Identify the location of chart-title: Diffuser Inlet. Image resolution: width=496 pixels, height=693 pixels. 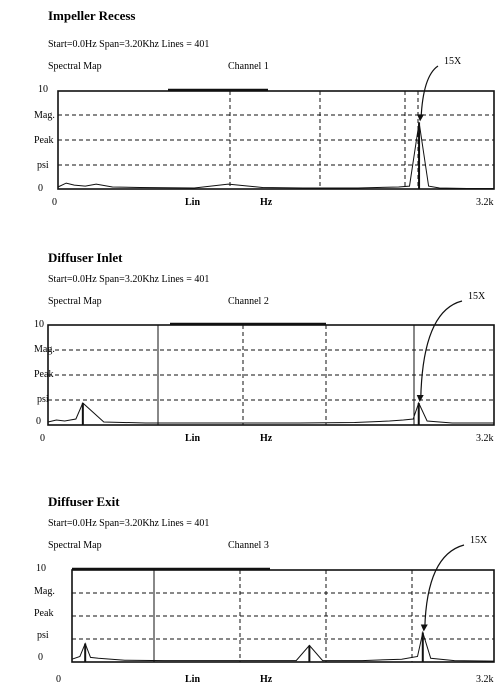
(85, 257).